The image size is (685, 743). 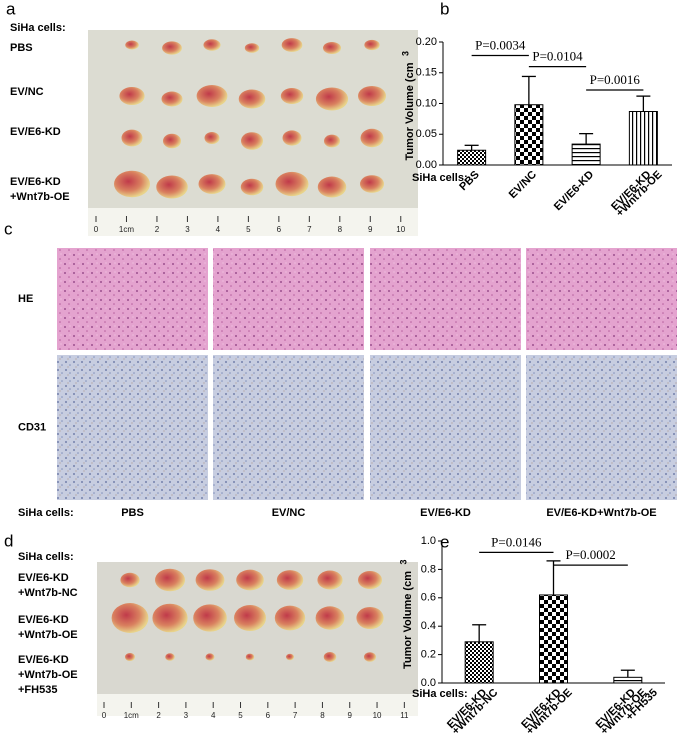 I want to click on y-tick-label: 0.0, so click(x=428, y=683).